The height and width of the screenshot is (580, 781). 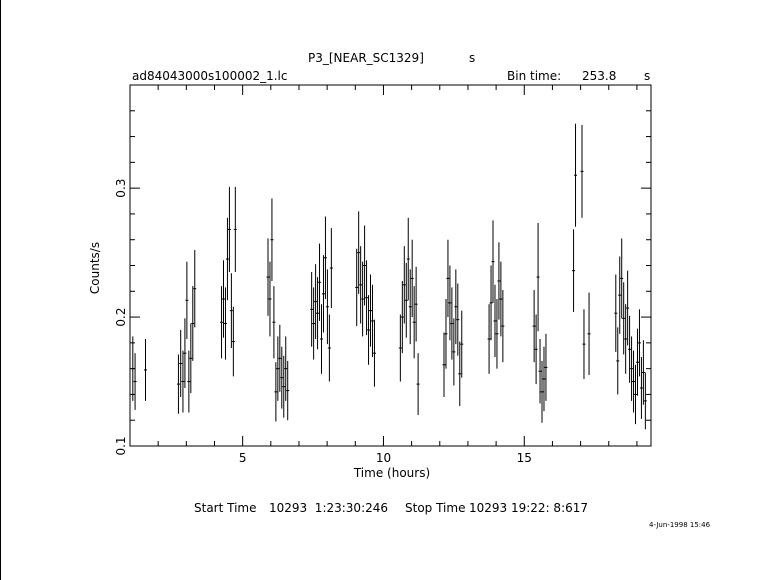 What do you see at coordinates (524, 458) in the screenshot?
I see `x-tick-label: 15` at bounding box center [524, 458].